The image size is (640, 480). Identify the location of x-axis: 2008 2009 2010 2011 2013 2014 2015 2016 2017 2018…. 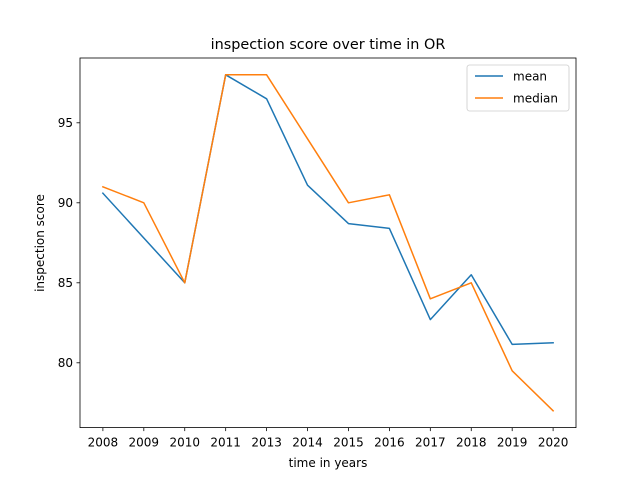
(328, 438).